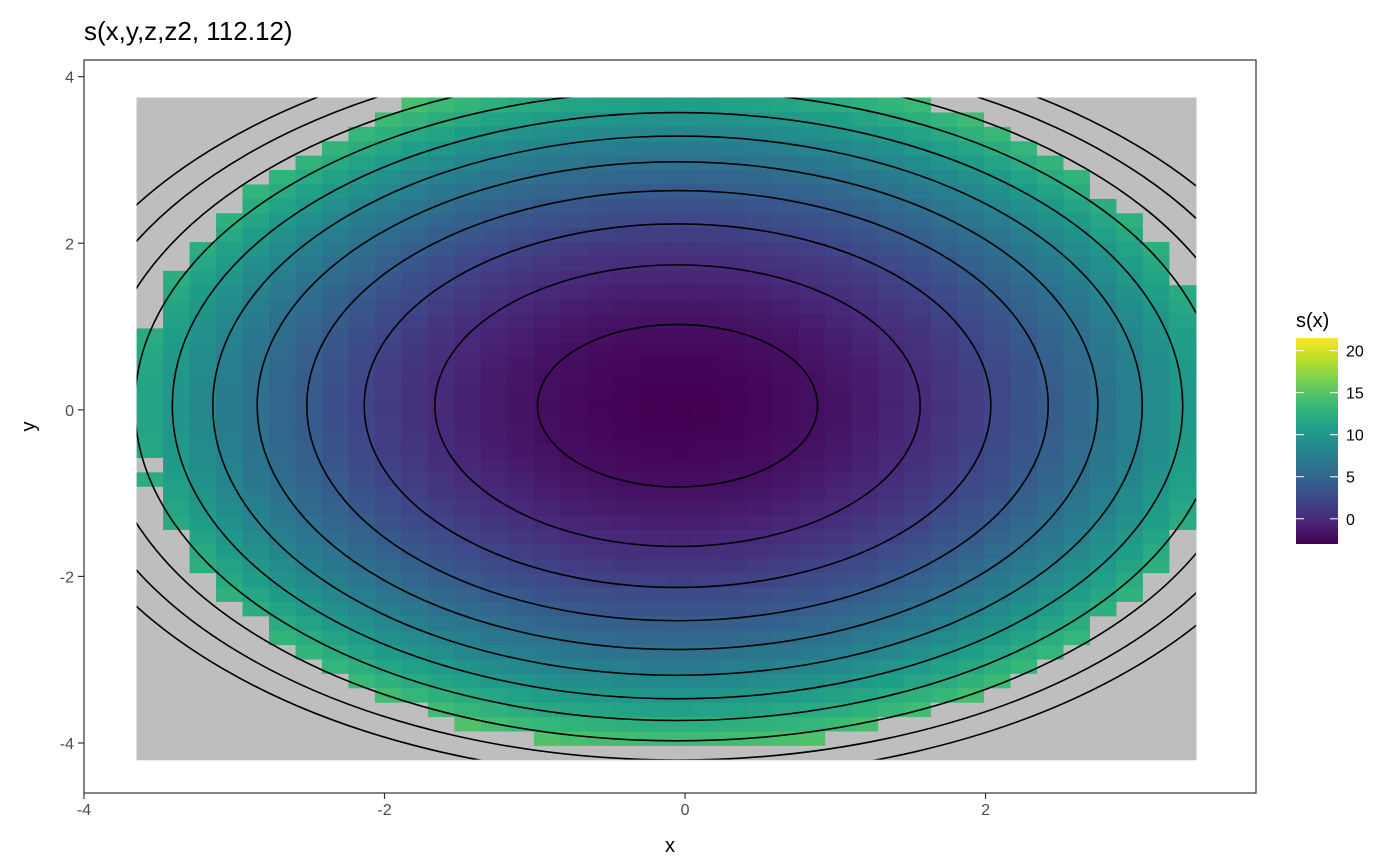 The height and width of the screenshot is (865, 1400). What do you see at coordinates (1350, 520) in the screenshot?
I see `legend-tick-label: 0` at bounding box center [1350, 520].